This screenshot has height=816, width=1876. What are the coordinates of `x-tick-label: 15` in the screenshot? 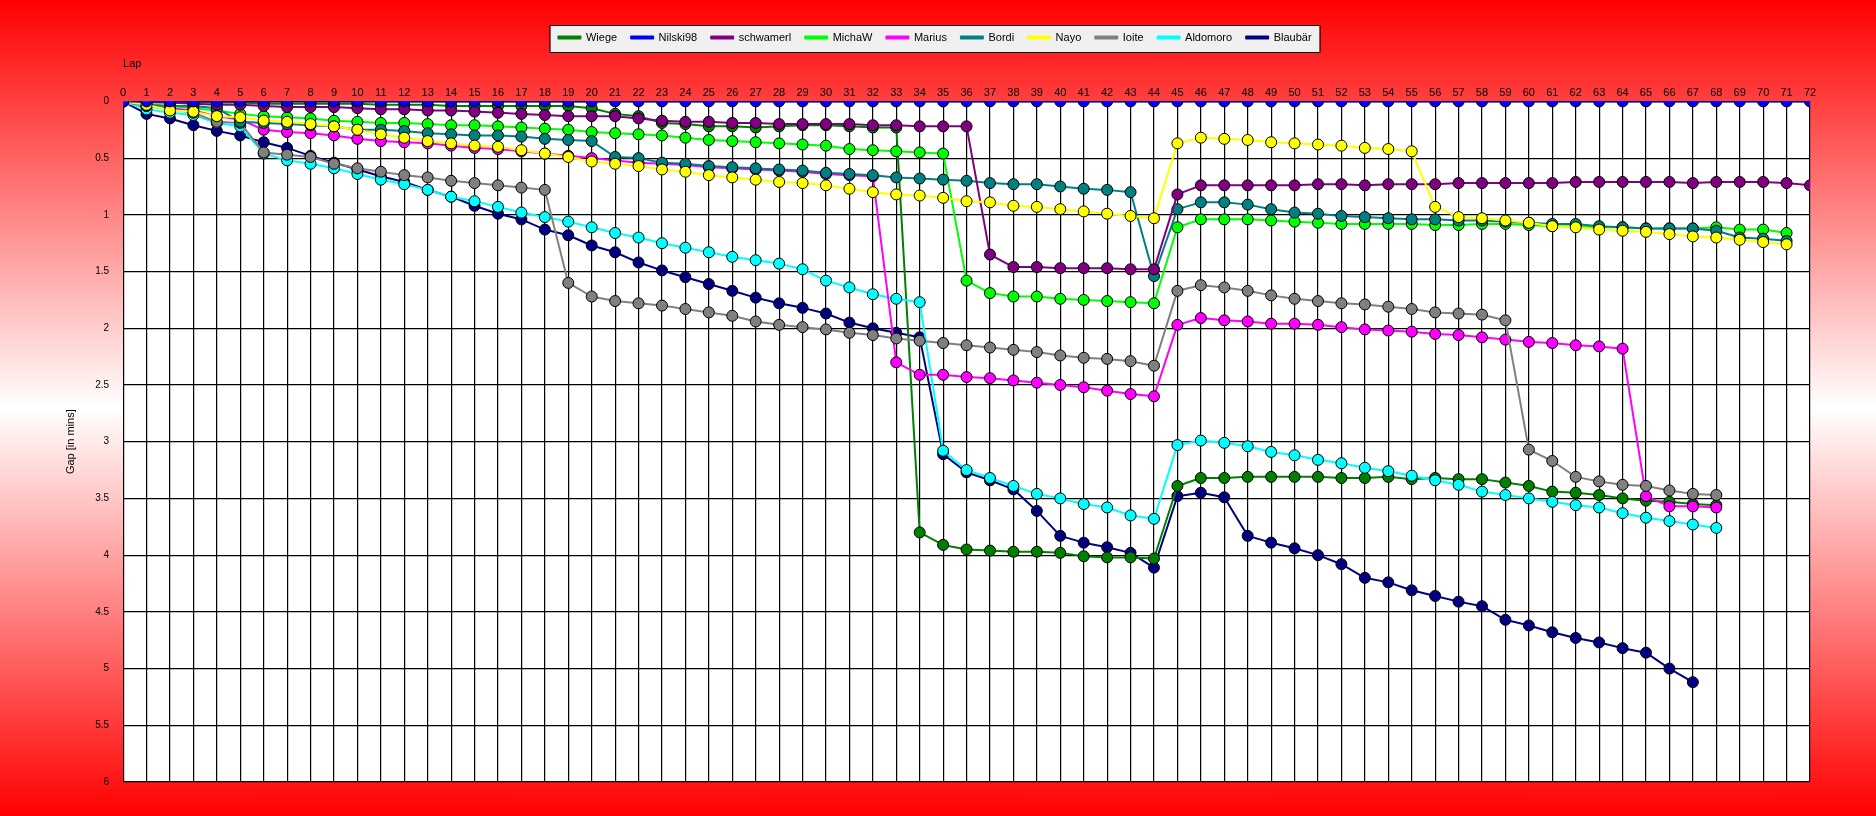 It's located at (474, 91).